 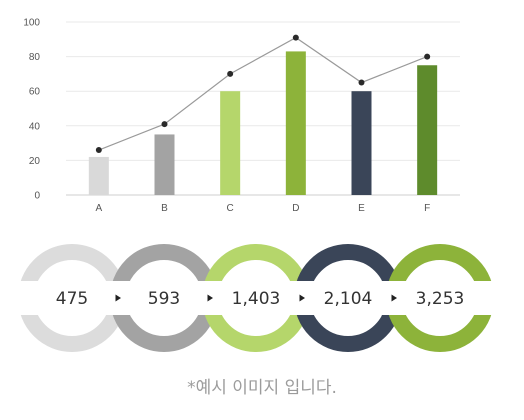 What do you see at coordinates (348, 299) in the screenshot?
I see `ring-value-4: 2,104` at bounding box center [348, 299].